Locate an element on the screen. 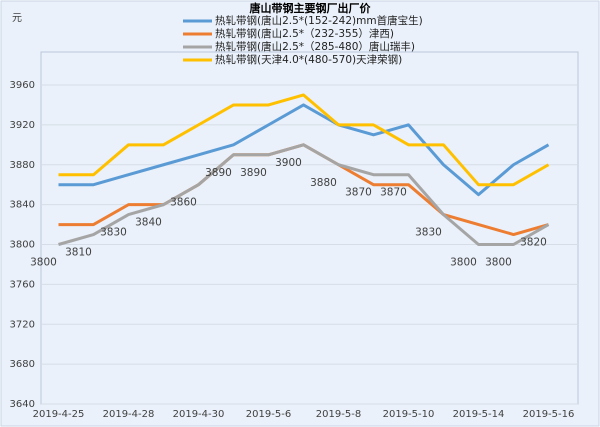 This screenshot has height=427, width=600. y-tick-label: 3840 is located at coordinates (22, 205).